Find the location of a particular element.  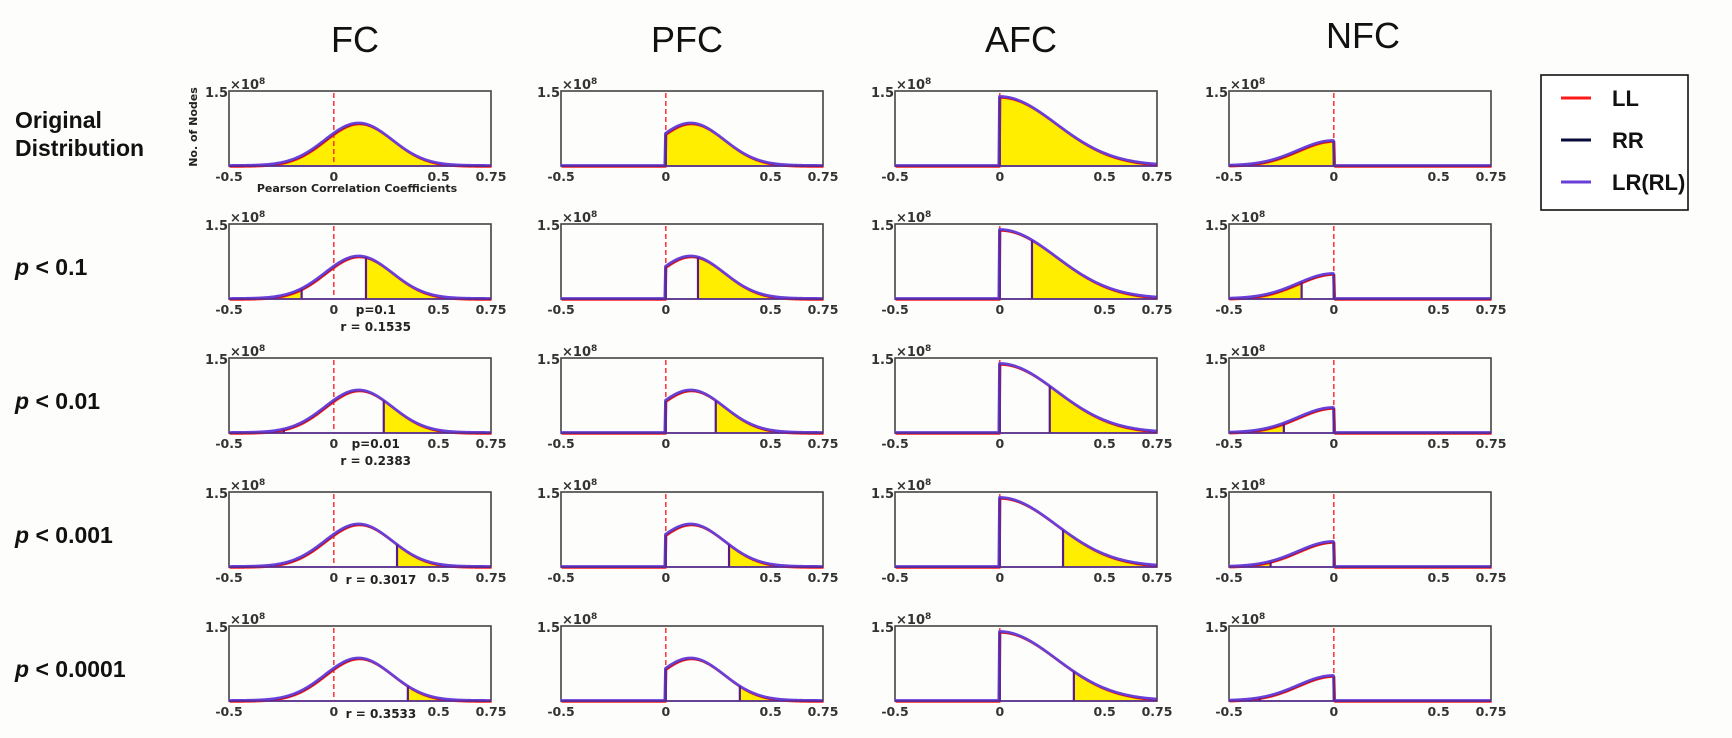

column-titles: FC PFC AFC NFC is located at coordinates (865, 37).